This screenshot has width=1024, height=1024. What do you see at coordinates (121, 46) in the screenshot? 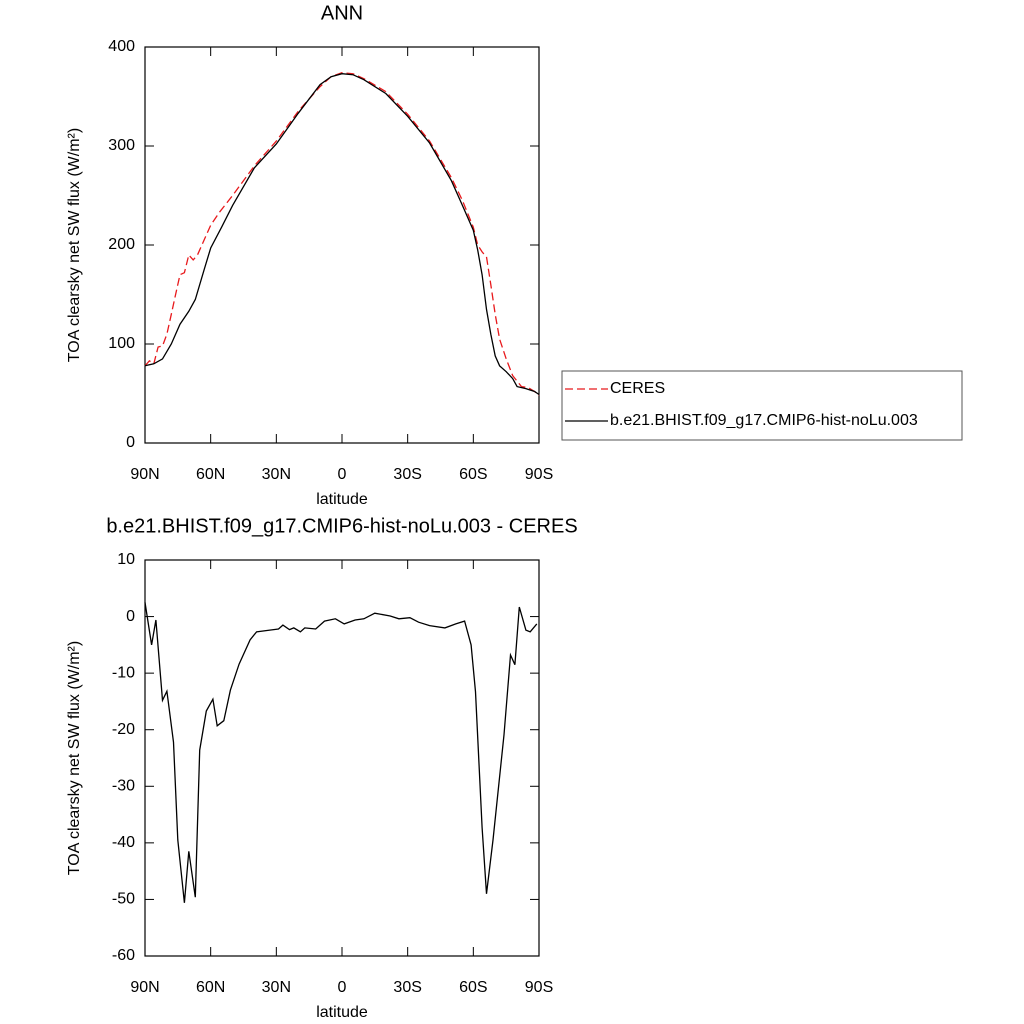
I see `y-tick-label: 400` at bounding box center [121, 46].